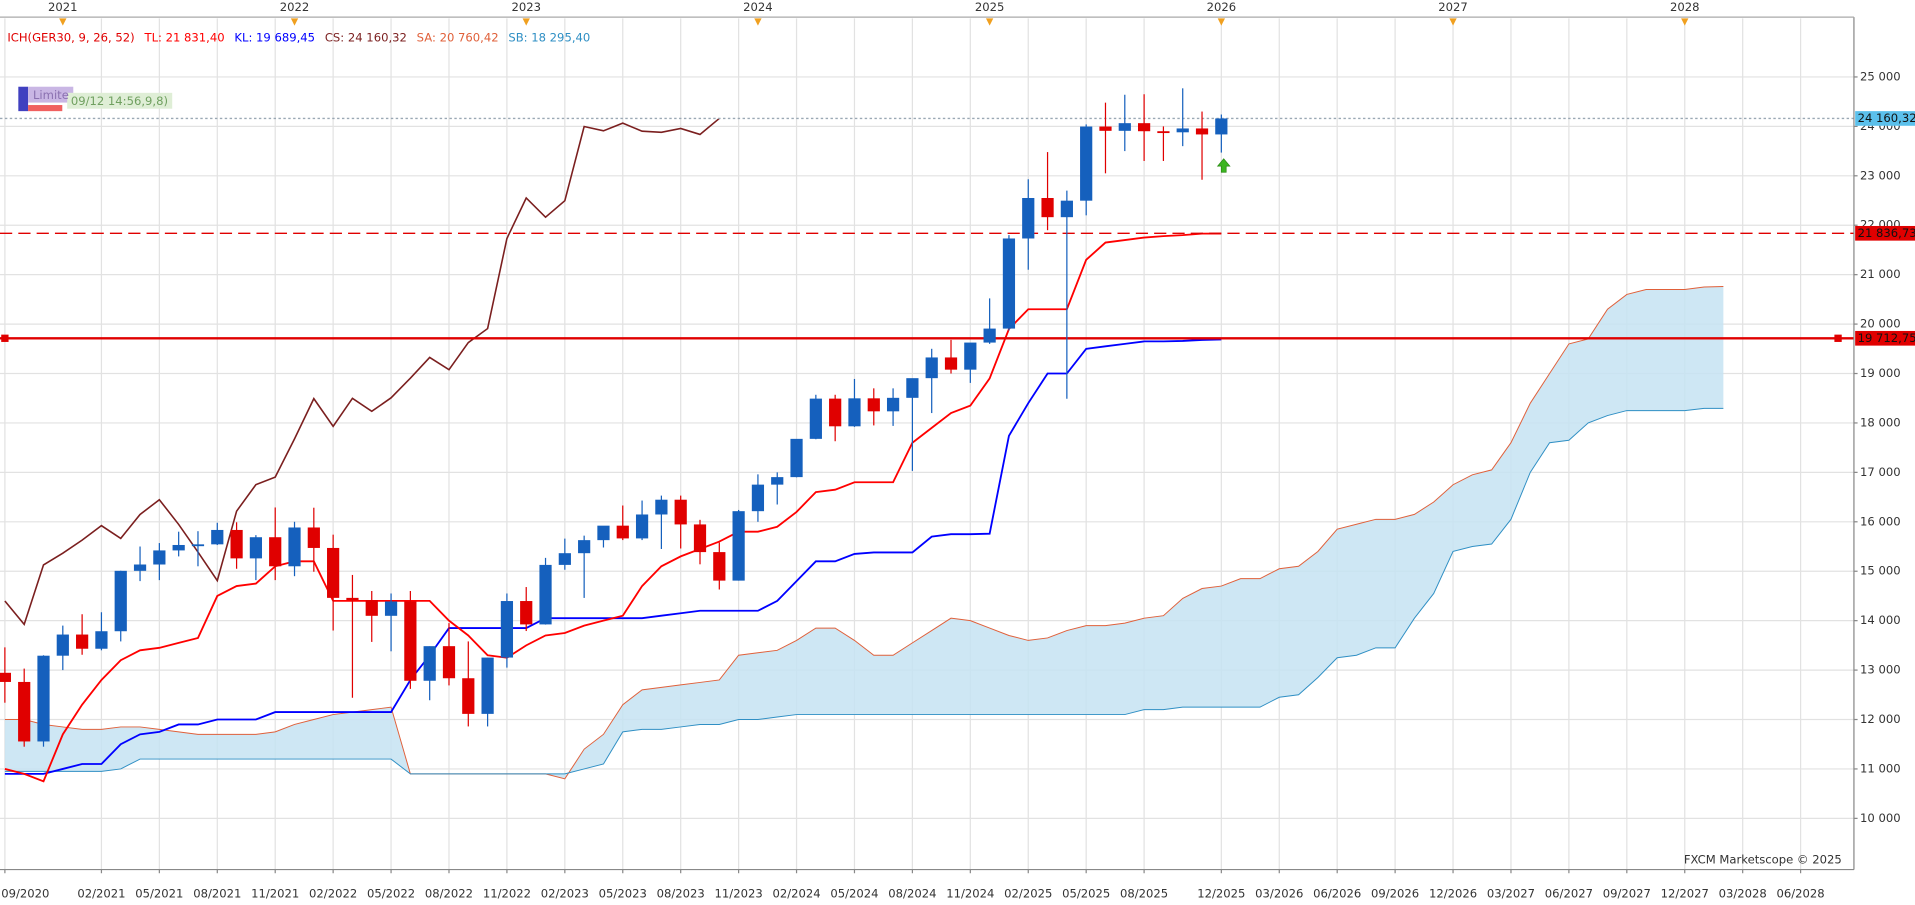 The height and width of the screenshot is (905, 1915). I want to click on year-tick-label: 2027, so click(1453, 7).